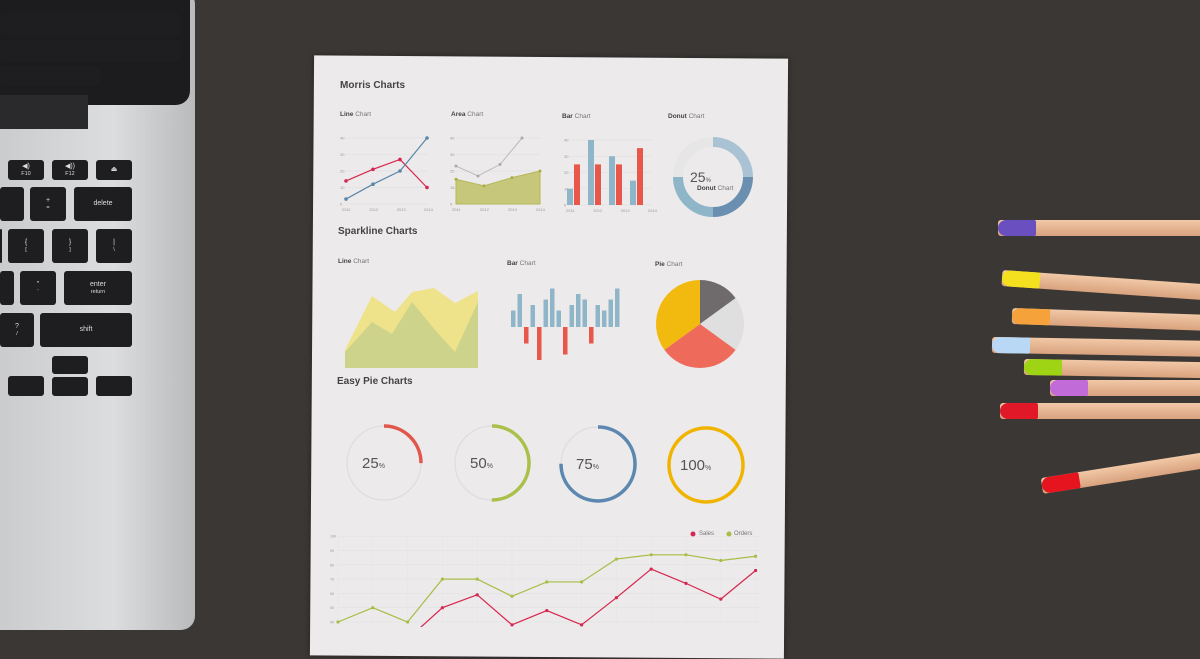  I want to click on easy-pie-value-1: 25%, so click(373, 463).